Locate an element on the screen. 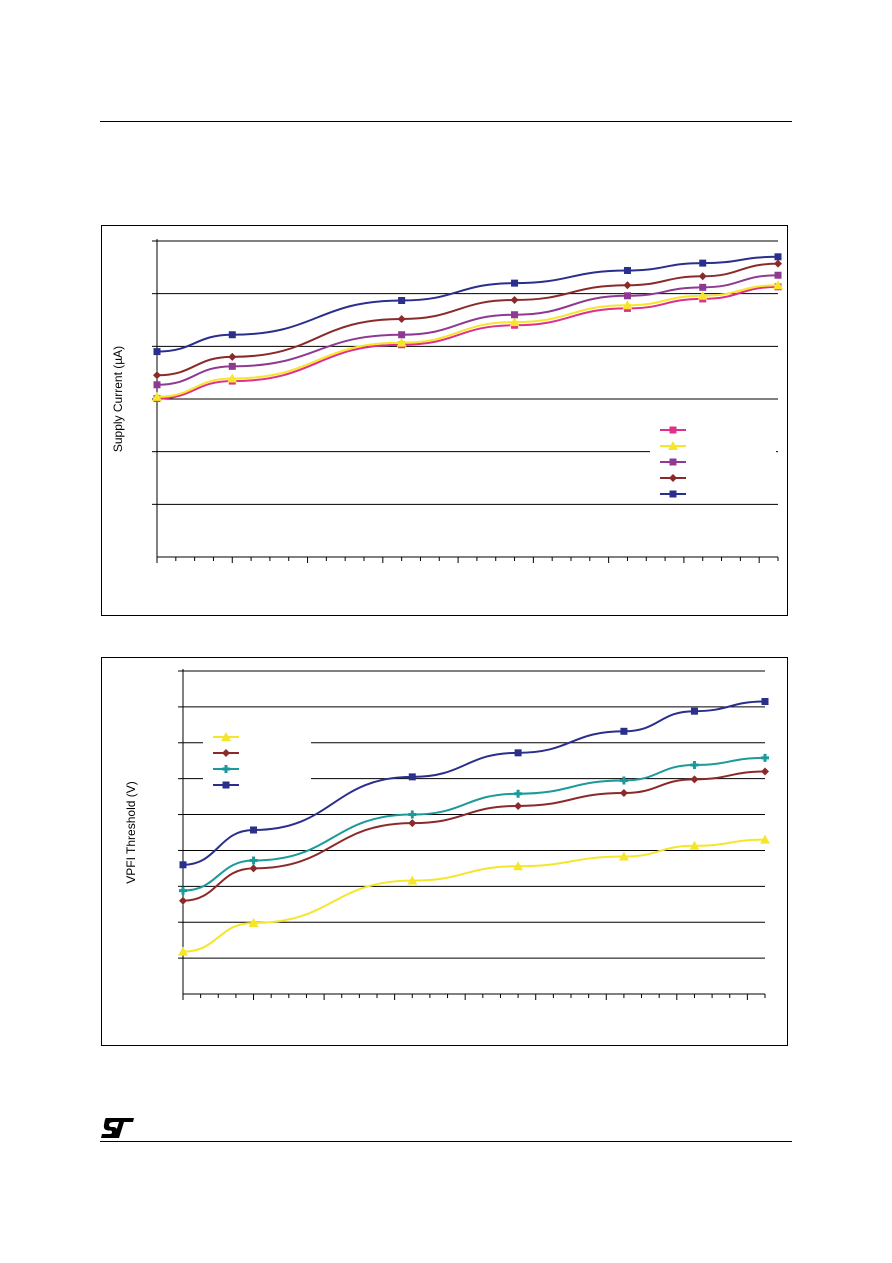 This screenshot has width=892, height=1263. vpfi-threshold-y-axis-label: VPFI Threshold (V) is located at coordinates (131, 832).